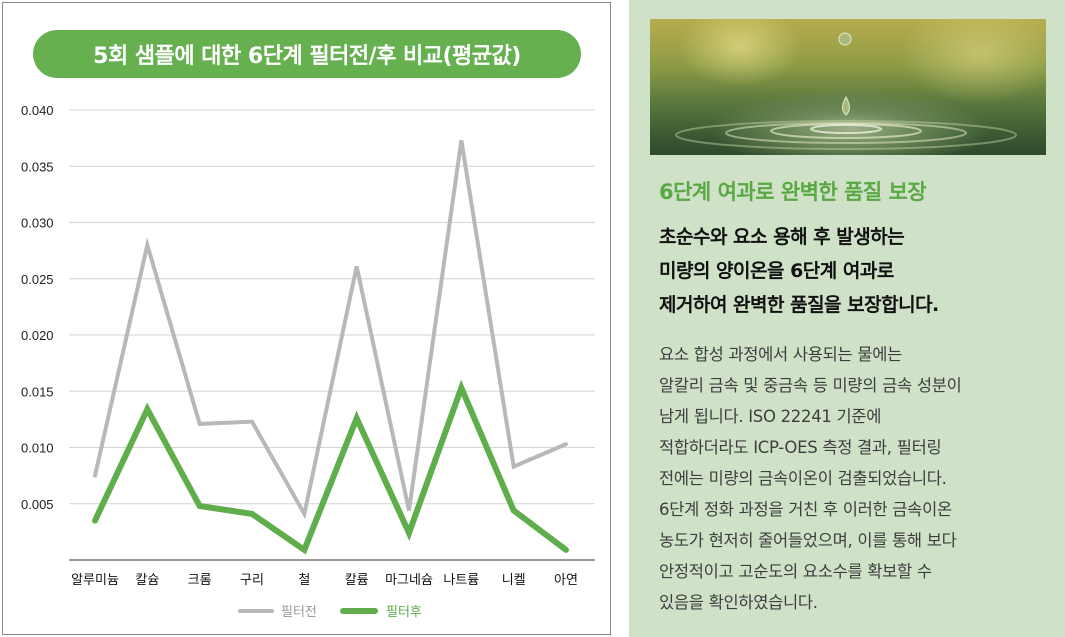  What do you see at coordinates (409, 580) in the screenshot?
I see `x-tick-label: 마그네슘` at bounding box center [409, 580].